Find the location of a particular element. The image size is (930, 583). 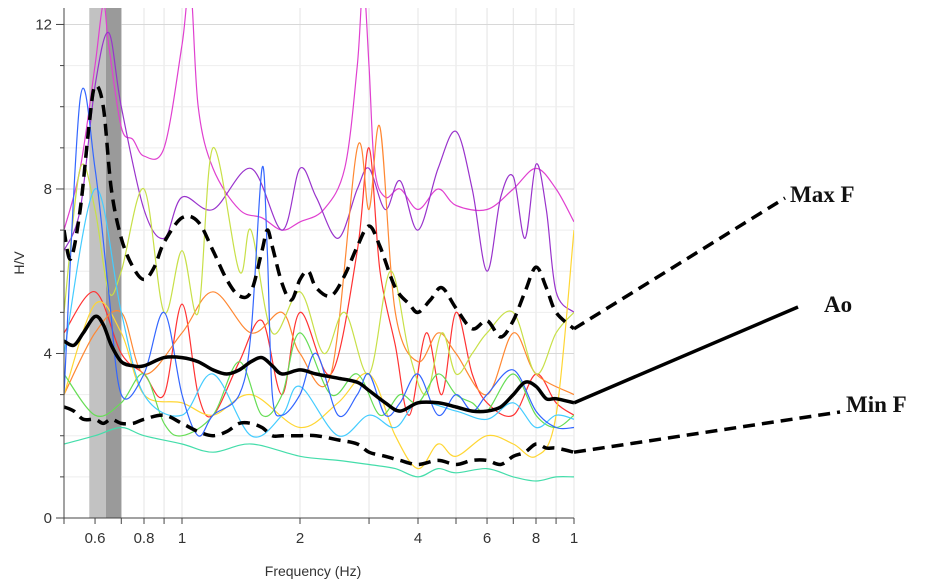

max-f-label: Max F is located at coordinates (822, 194).